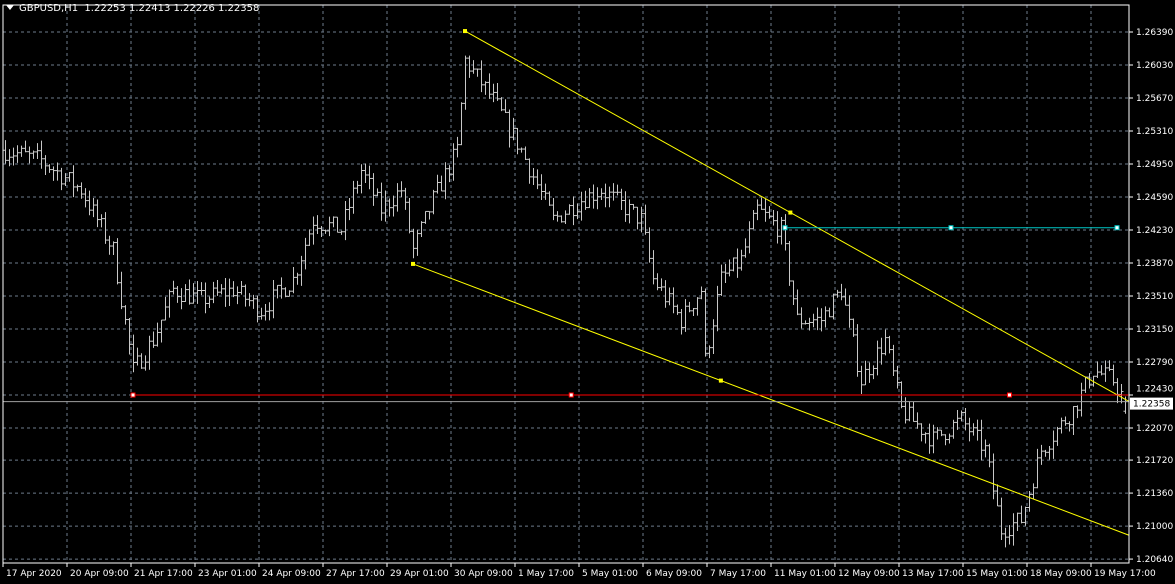 The image size is (1175, 584). What do you see at coordinates (483, 574) in the screenshot?
I see `x-tick-label: 30 Apr 09:00` at bounding box center [483, 574].